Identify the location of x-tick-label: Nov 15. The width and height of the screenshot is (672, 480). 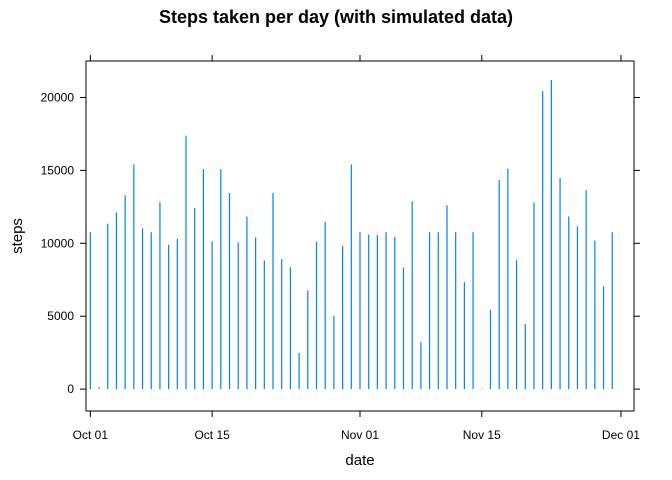
(482, 435).